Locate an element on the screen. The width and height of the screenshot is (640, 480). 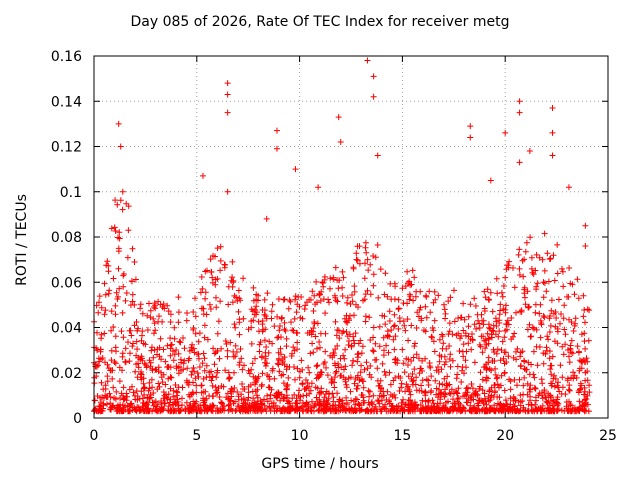
x-tick-label: 5 is located at coordinates (196, 436).